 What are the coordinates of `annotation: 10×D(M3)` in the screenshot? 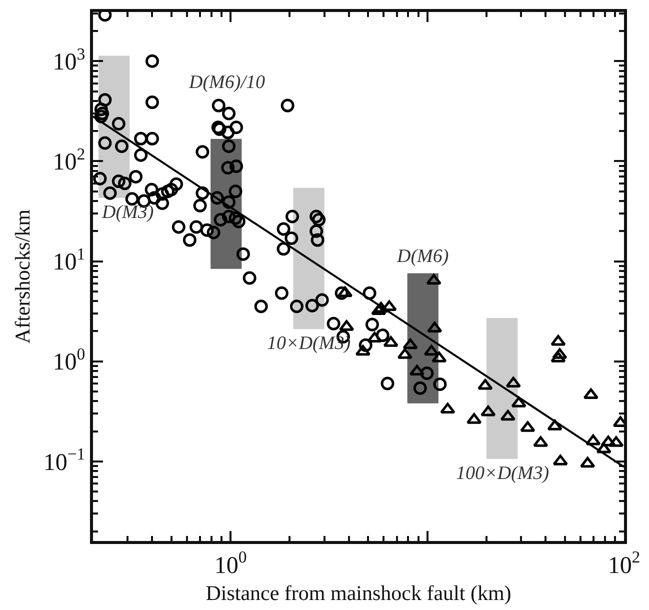 It's located at (309, 343).